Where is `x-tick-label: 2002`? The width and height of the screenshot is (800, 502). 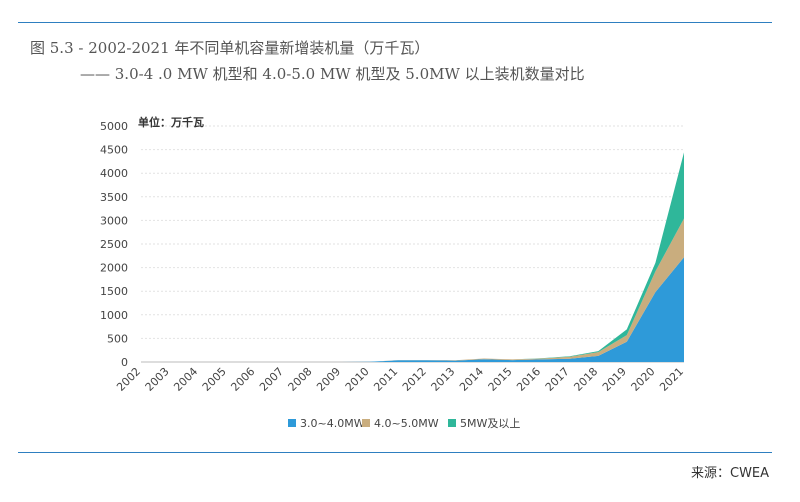
x-tick-label: 2002 is located at coordinates (128, 379).